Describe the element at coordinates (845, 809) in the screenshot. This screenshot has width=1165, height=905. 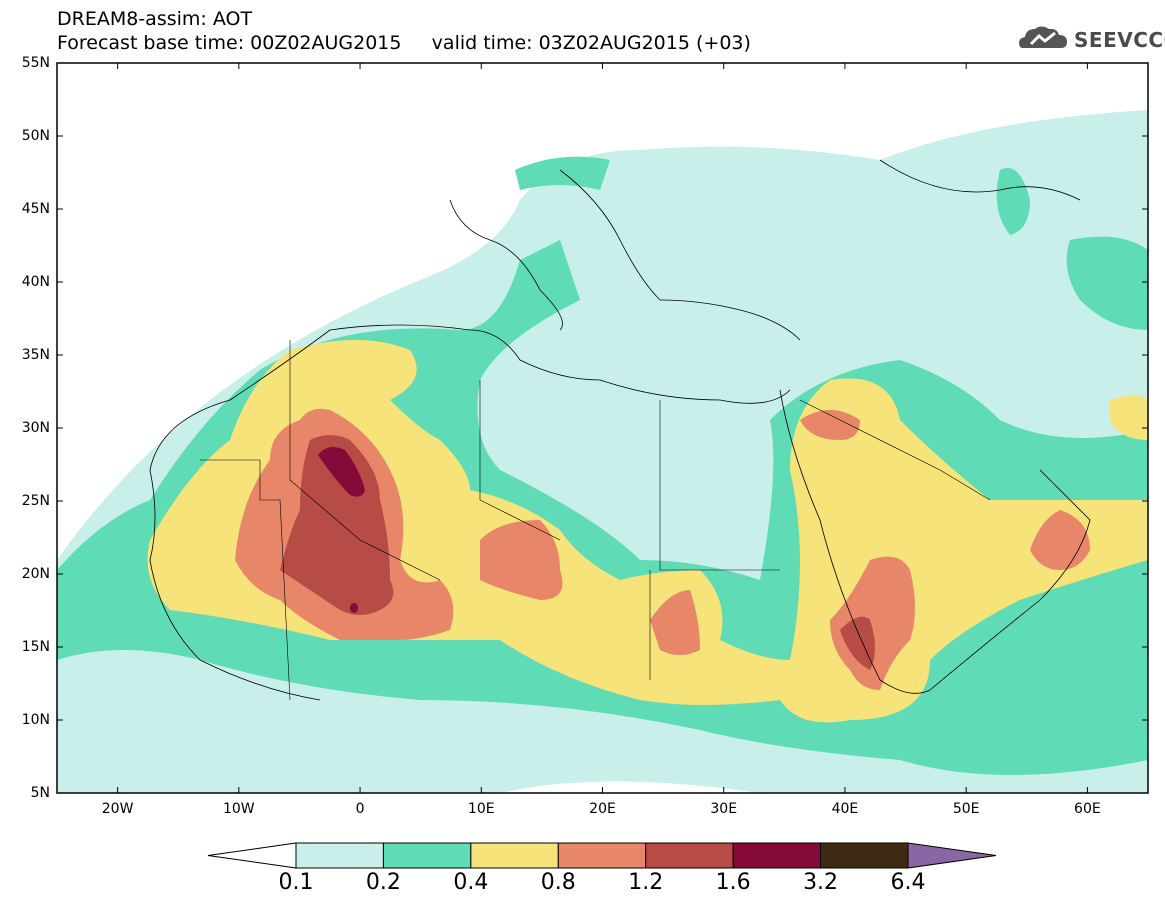
I see `lon-label: 40E` at that location.